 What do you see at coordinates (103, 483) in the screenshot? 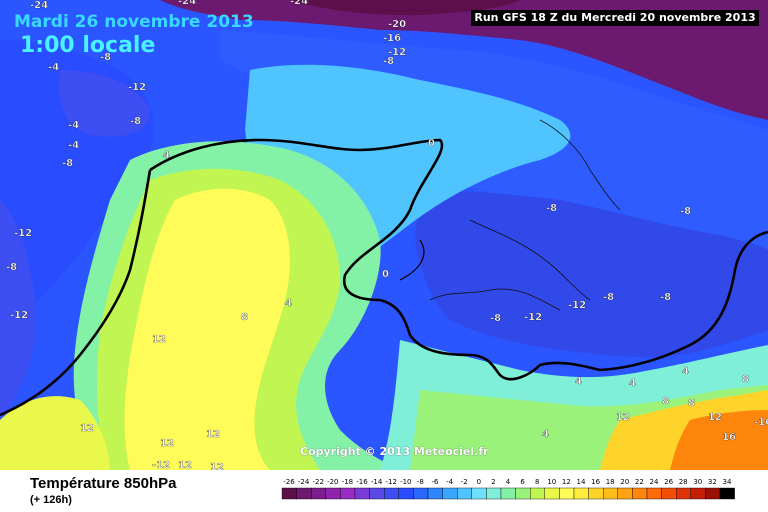
I see `parameter-title: Température 850hPa` at bounding box center [103, 483].